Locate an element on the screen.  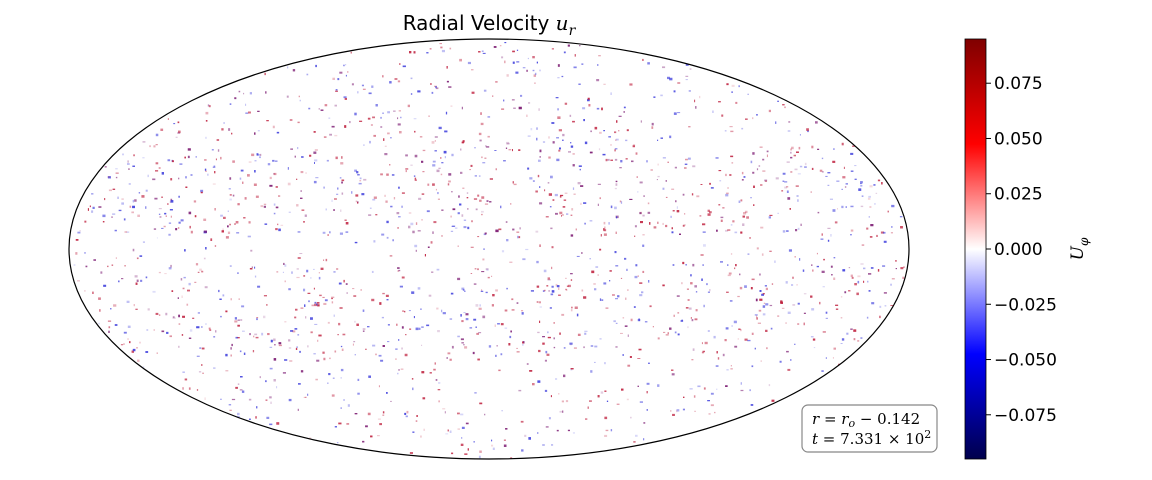
annotation-box: r = ro − 0.142 t = 7.331 × 102 is located at coordinates (869, 428).